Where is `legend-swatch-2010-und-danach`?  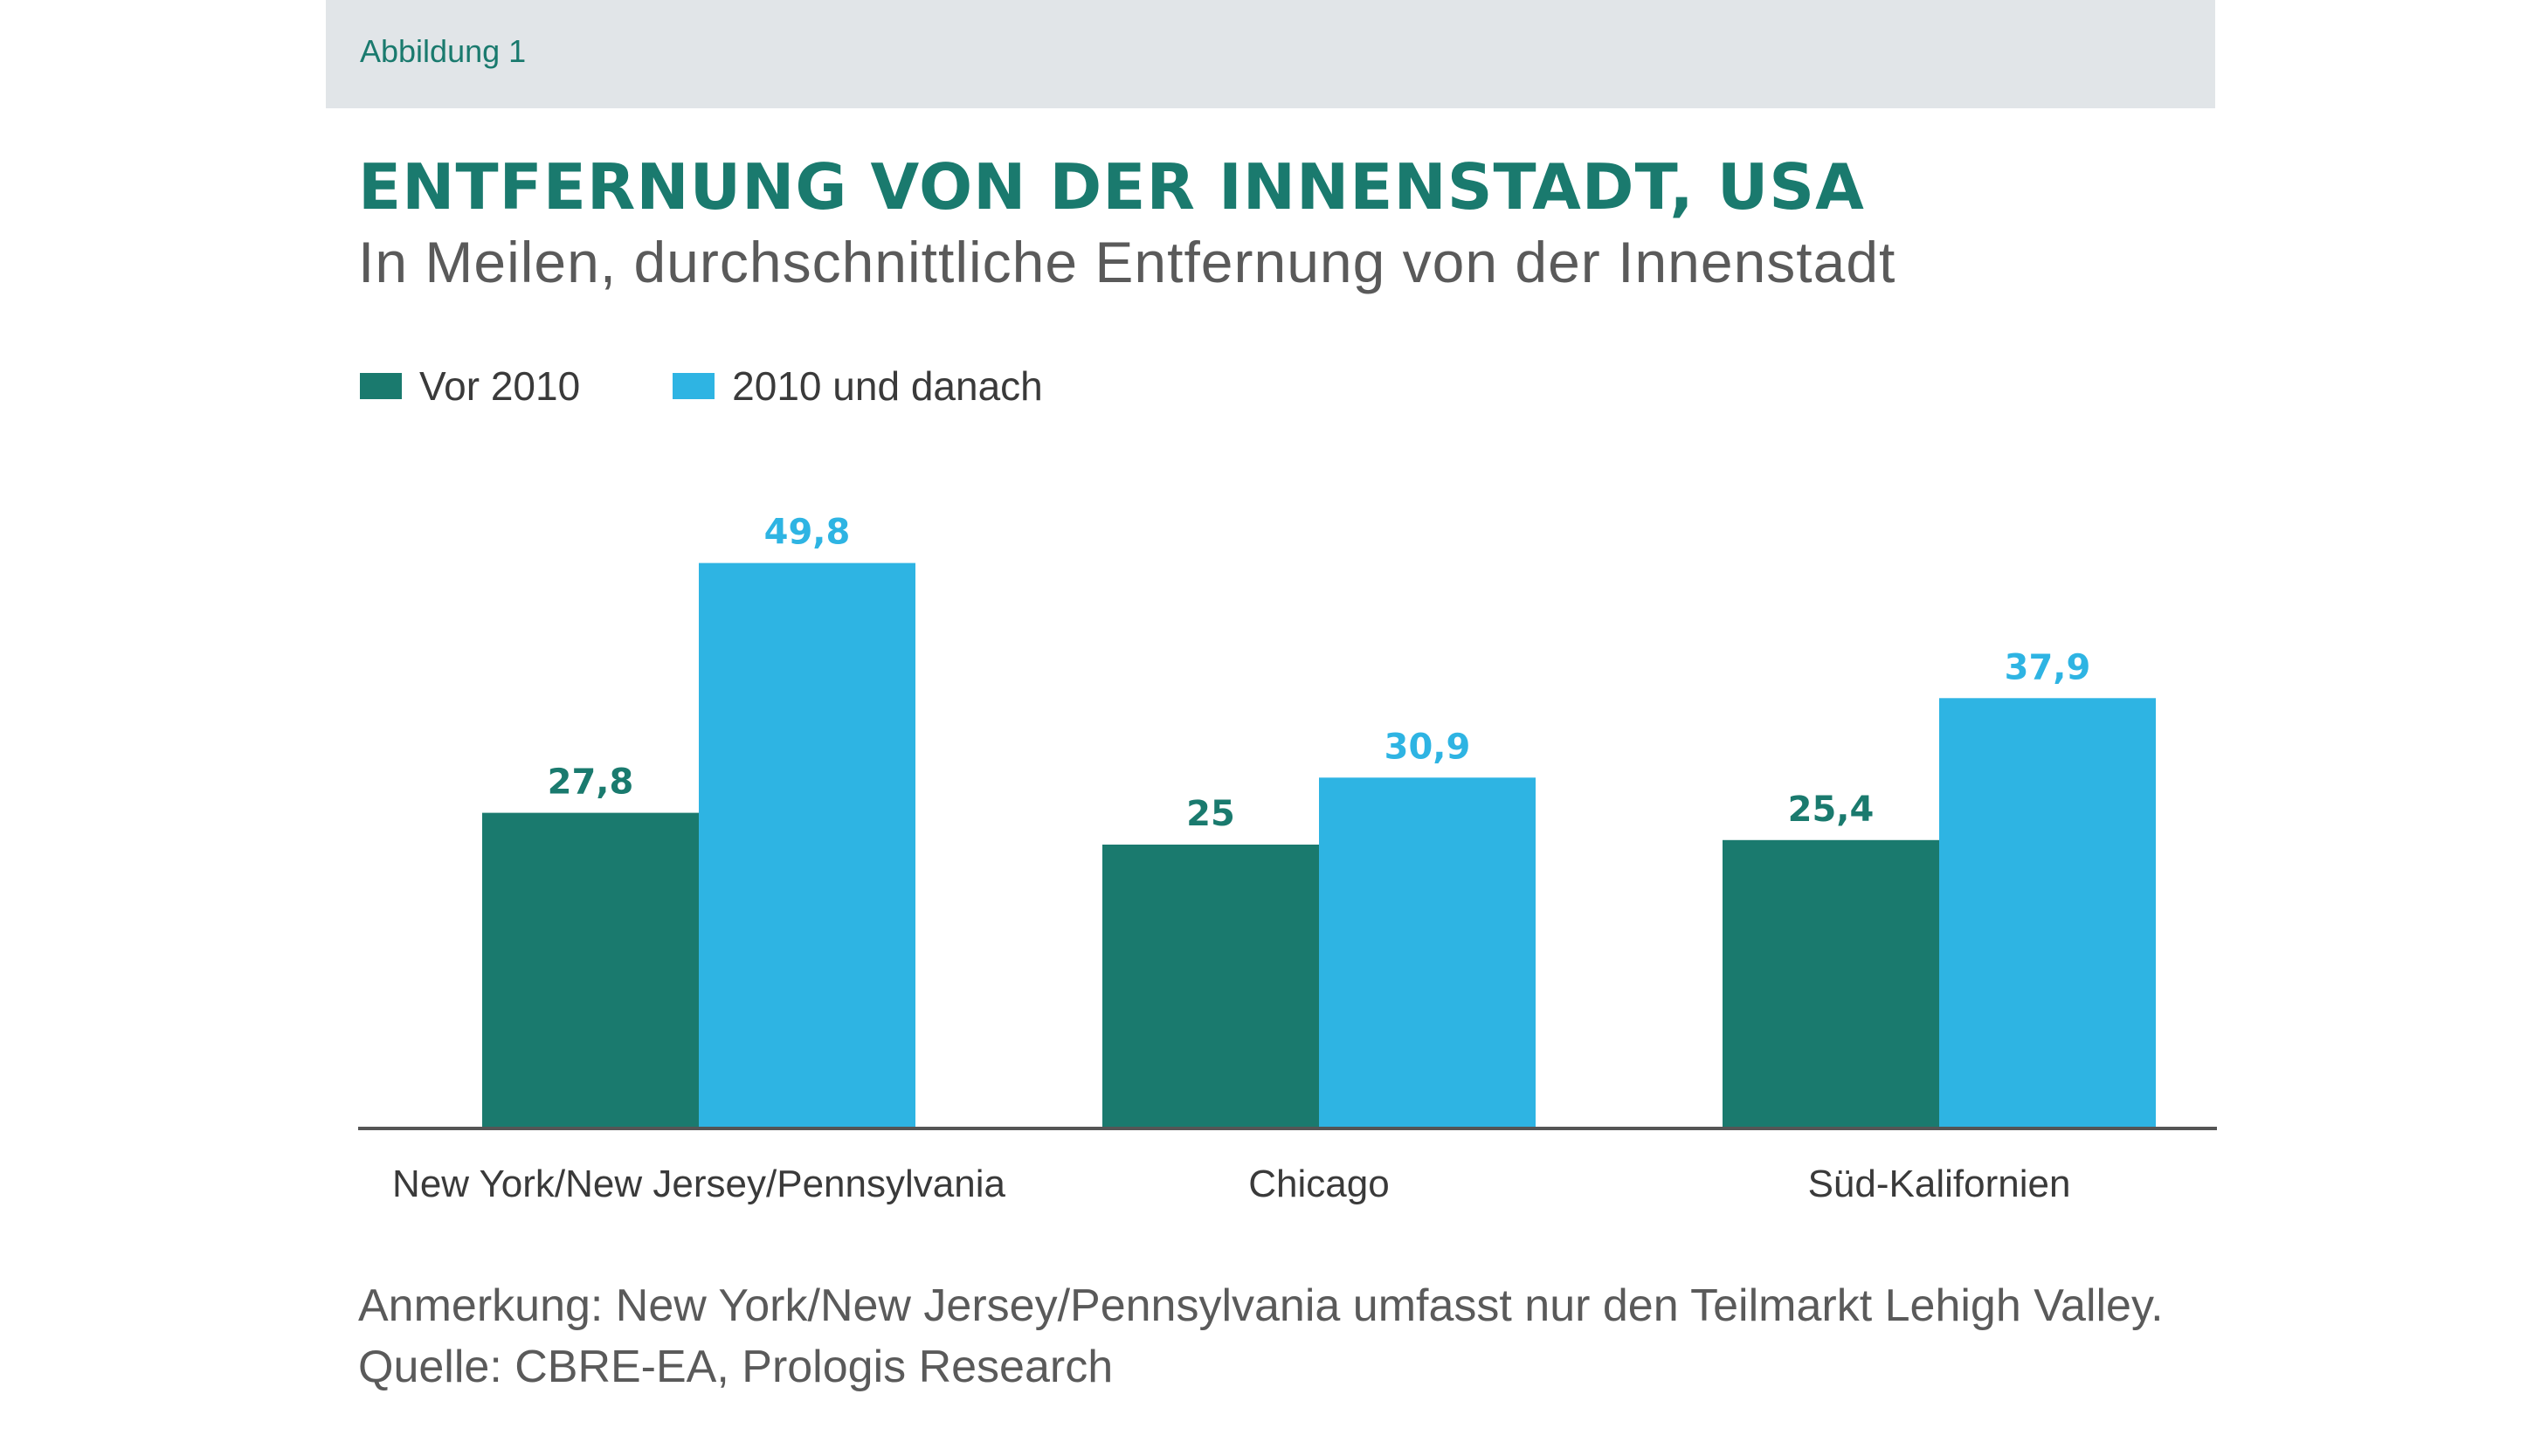 legend-swatch-2010-und-danach is located at coordinates (694, 386).